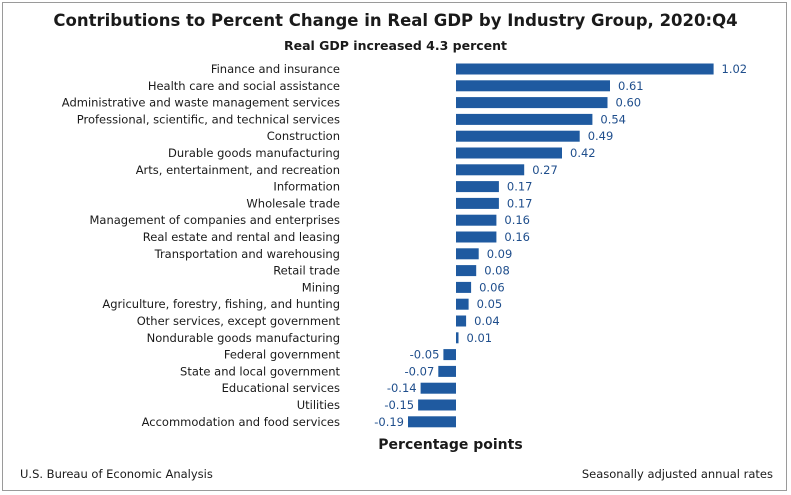 Image resolution: width=791 pixels, height=495 pixels. I want to click on value-label: -0.19, so click(389, 422).